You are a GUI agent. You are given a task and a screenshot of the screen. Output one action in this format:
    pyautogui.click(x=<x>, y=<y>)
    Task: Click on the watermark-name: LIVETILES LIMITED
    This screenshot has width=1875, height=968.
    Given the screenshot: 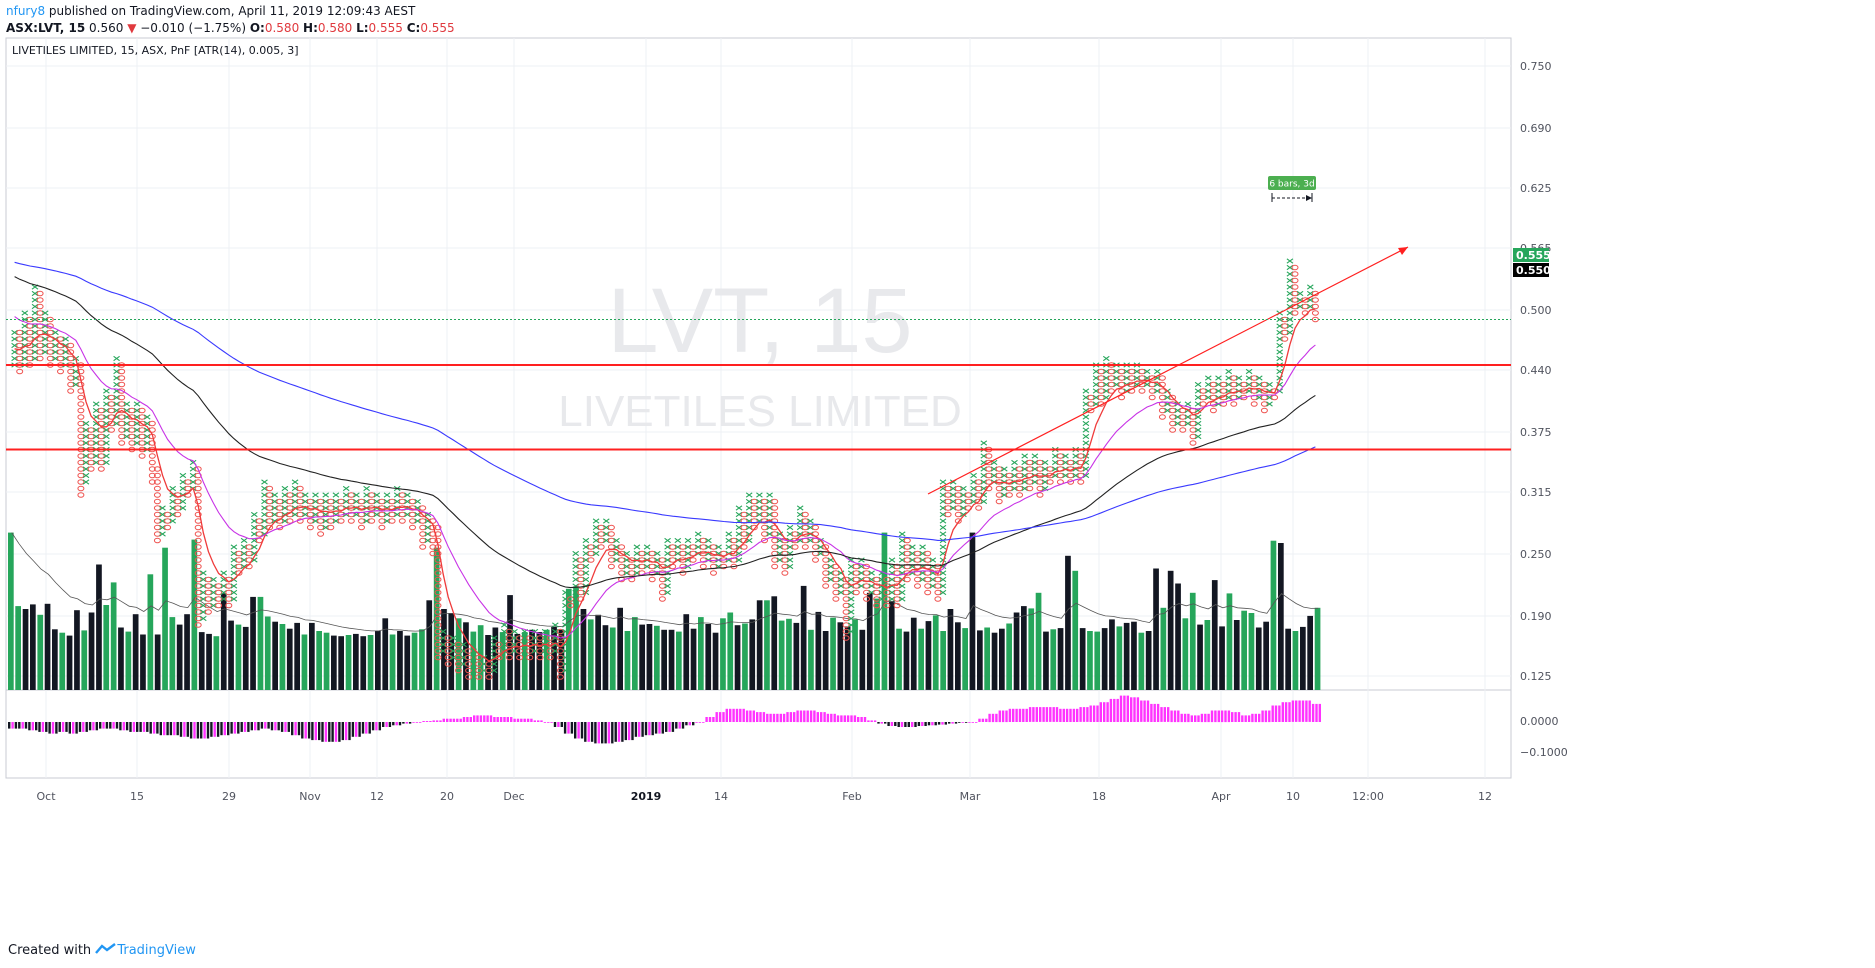 What is the action you would take?
    pyautogui.click(x=759, y=411)
    